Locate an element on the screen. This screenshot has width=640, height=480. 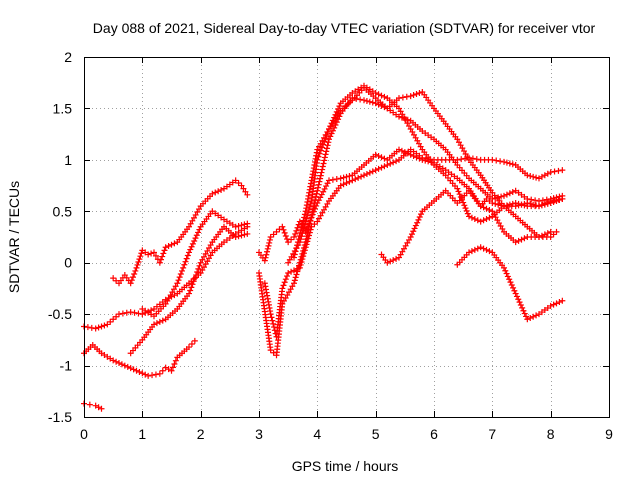
x-tick-label: 3 is located at coordinates (259, 434).